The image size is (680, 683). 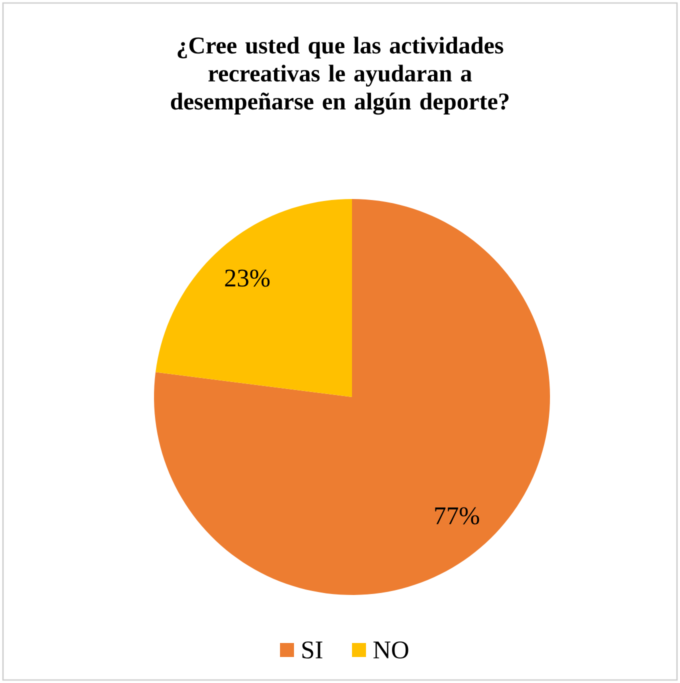 What do you see at coordinates (247, 278) in the screenshot?
I see `data-label: 23%` at bounding box center [247, 278].